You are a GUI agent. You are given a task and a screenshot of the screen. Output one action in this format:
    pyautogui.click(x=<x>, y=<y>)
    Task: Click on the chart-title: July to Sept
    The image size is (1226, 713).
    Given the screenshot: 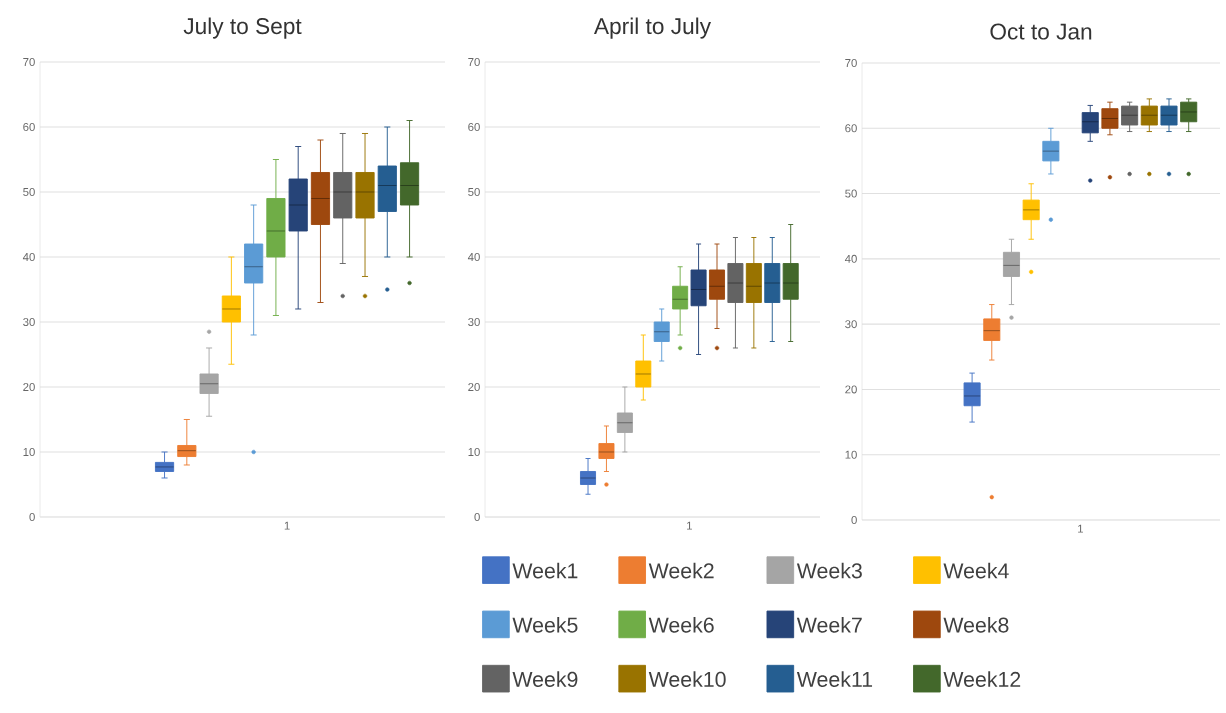 What is the action you would take?
    pyautogui.click(x=242, y=28)
    